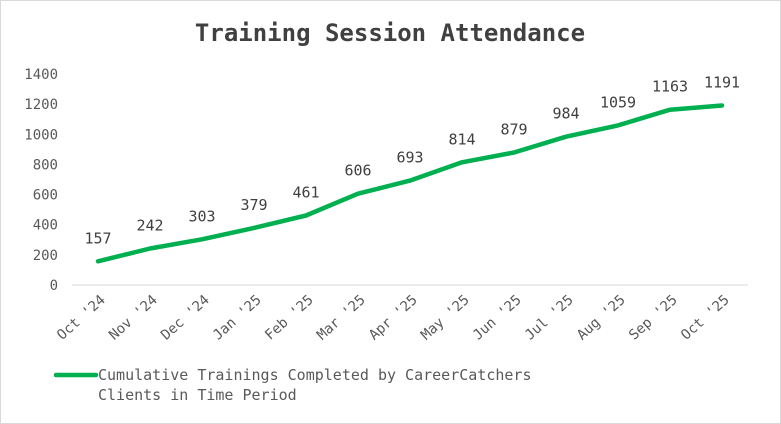 This screenshot has width=781, height=424. What do you see at coordinates (341, 317) in the screenshot?
I see `x-tick-label: Mar '25` at bounding box center [341, 317].